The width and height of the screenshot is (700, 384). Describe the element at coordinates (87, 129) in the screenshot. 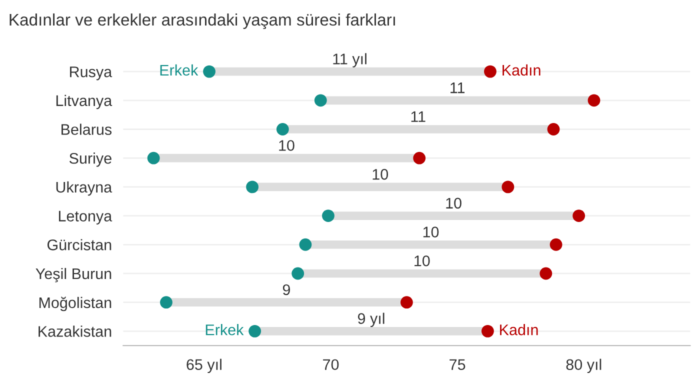

I see `y-tick-label: Belarus` at that location.